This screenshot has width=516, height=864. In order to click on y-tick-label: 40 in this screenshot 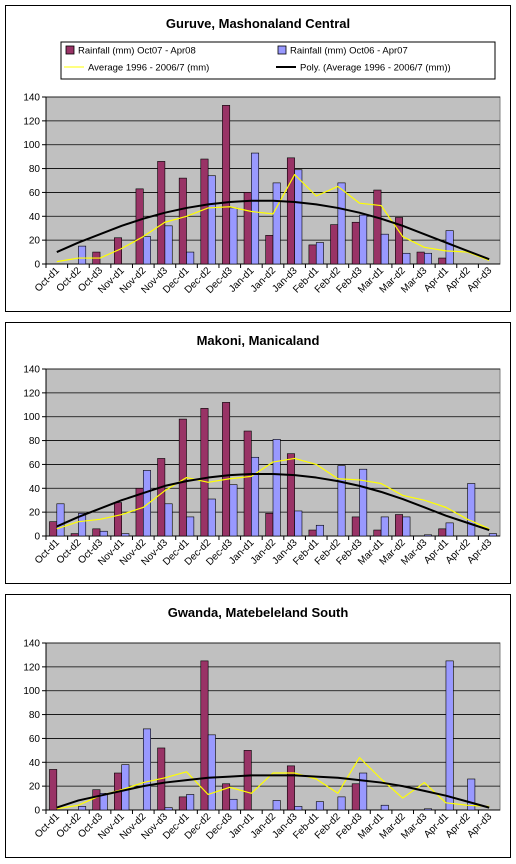, I will do `click(35, 763)`.